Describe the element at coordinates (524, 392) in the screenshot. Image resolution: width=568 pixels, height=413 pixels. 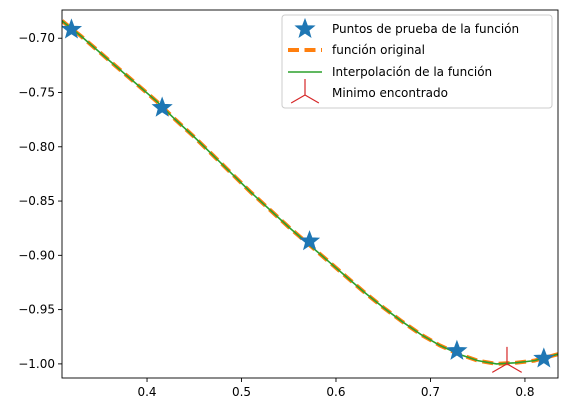
I see `x-tick-label: 0.8` at that location.